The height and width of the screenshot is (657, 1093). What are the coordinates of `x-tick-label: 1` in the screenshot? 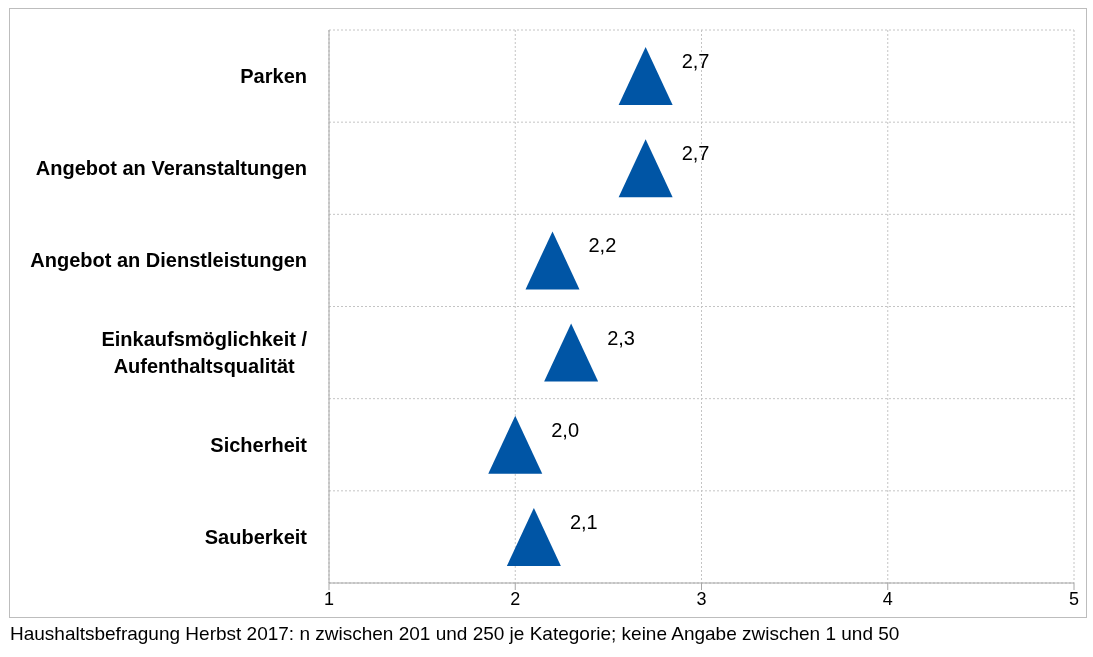 It's located at (329, 598).